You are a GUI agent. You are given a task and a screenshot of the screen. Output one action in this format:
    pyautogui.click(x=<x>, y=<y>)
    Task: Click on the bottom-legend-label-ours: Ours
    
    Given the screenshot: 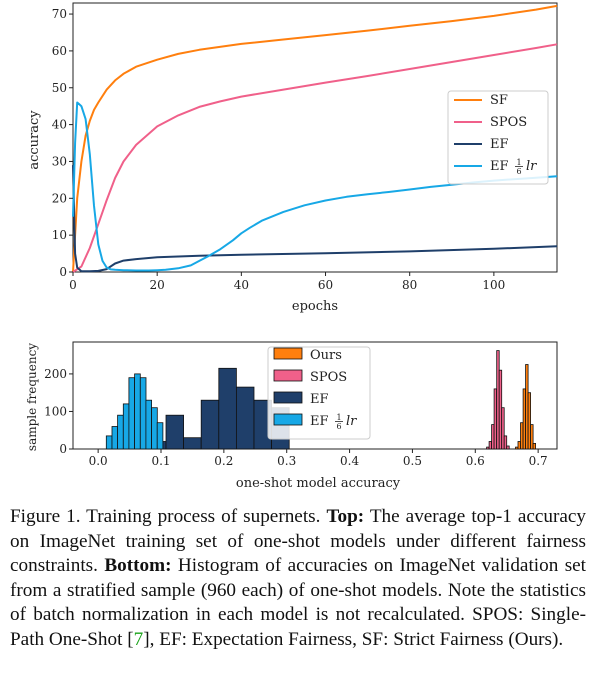 What is the action you would take?
    pyautogui.click(x=326, y=355)
    